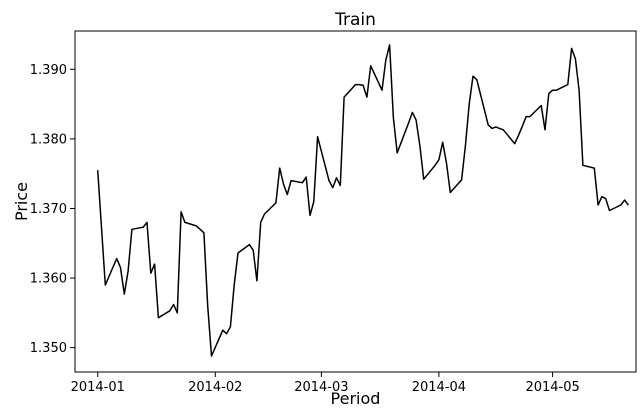 The width and height of the screenshot is (644, 408). I want to click on x-axis: 2014-01 2014-02 2014-03 2014-04 2014-05, so click(325, 383).